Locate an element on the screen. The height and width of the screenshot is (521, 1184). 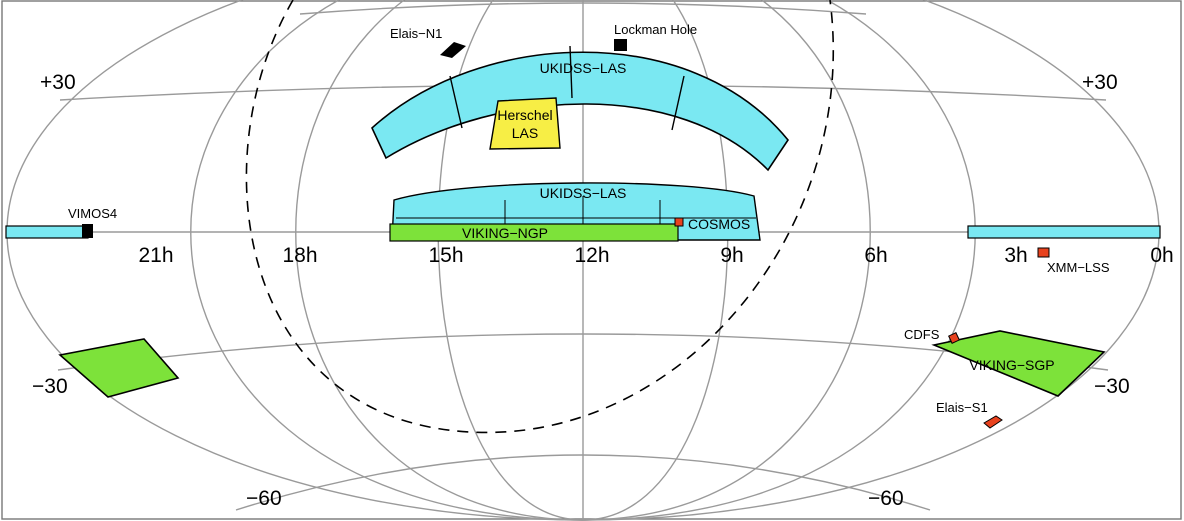
dec-label-minus30-right: −30 is located at coordinates (1112, 386).